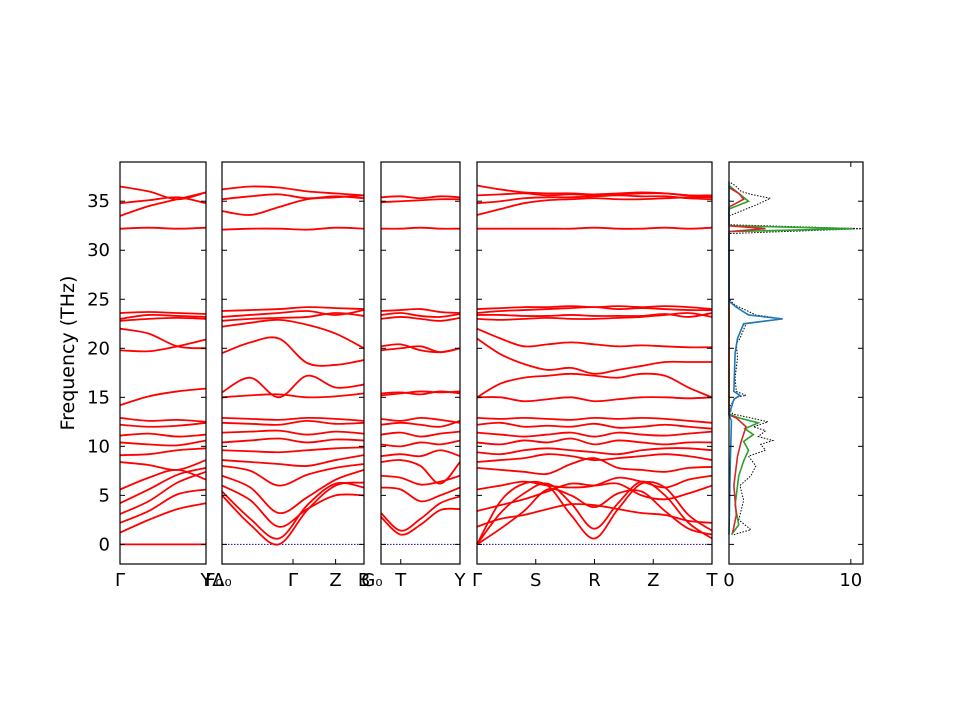 This screenshot has width=960, height=725. What do you see at coordinates (460, 580) in the screenshot?
I see `high-symmetry-label: Y` at bounding box center [460, 580].